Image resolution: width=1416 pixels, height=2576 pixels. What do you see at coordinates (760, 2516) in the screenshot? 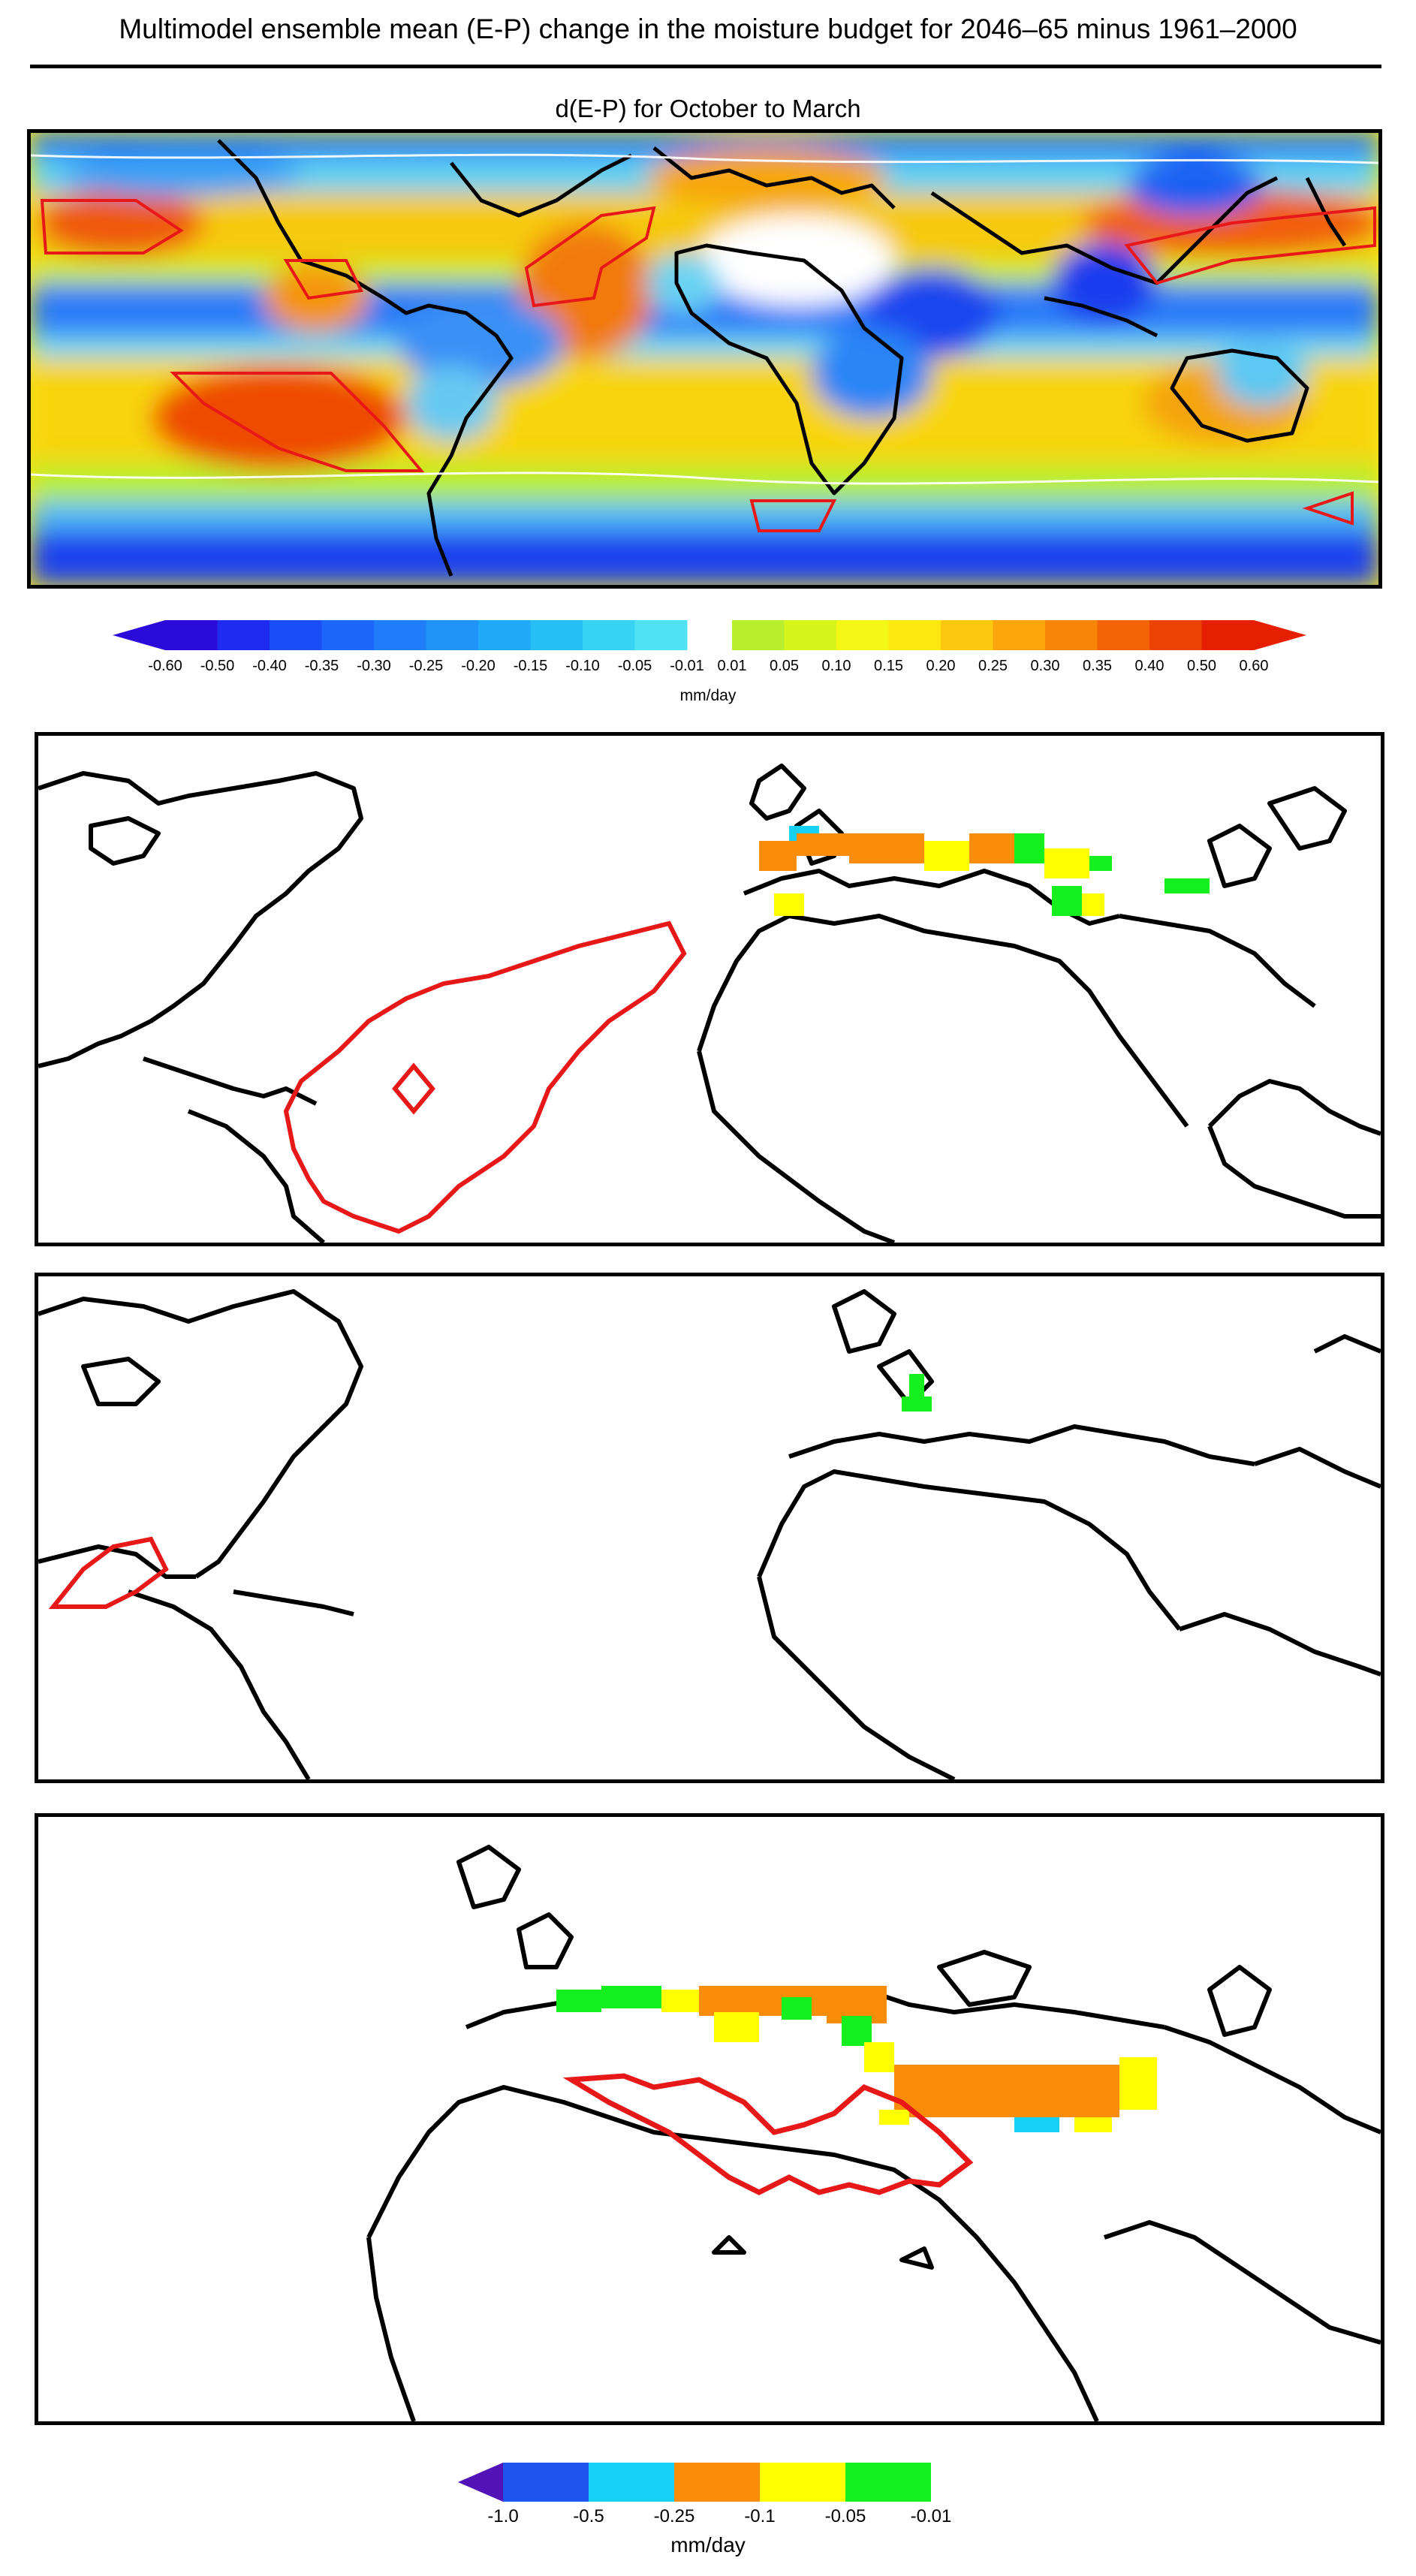
I see `colorbar-bottom-tick-label: -0.1` at bounding box center [760, 2516].